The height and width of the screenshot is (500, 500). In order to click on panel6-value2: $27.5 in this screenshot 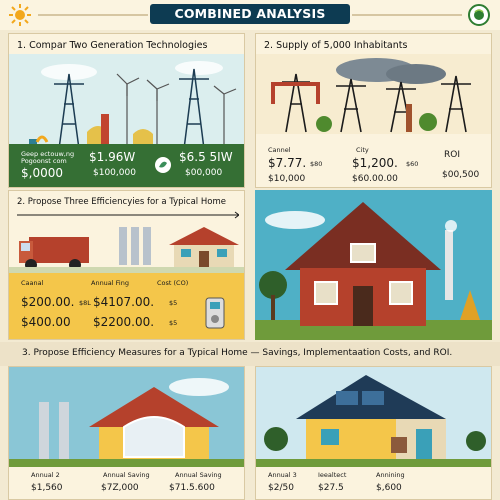, I will do `click(331, 488)`.